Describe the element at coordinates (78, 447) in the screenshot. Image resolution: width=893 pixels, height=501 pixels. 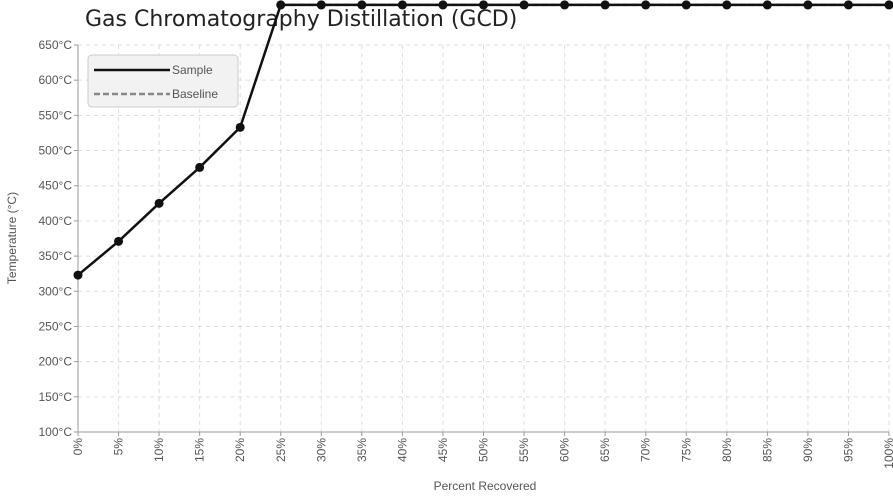
I see `x-tick-label: 0%` at that location.